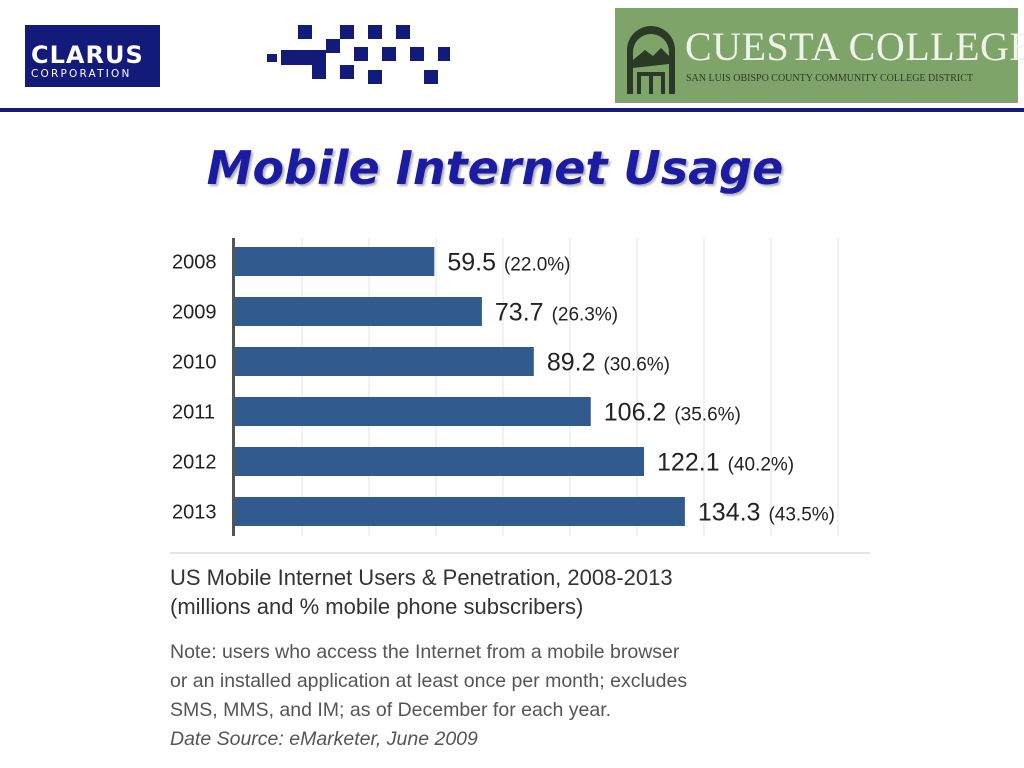 Image resolution: width=1024 pixels, height=768 pixels. I want to click on category-label: 2010, so click(194, 363).